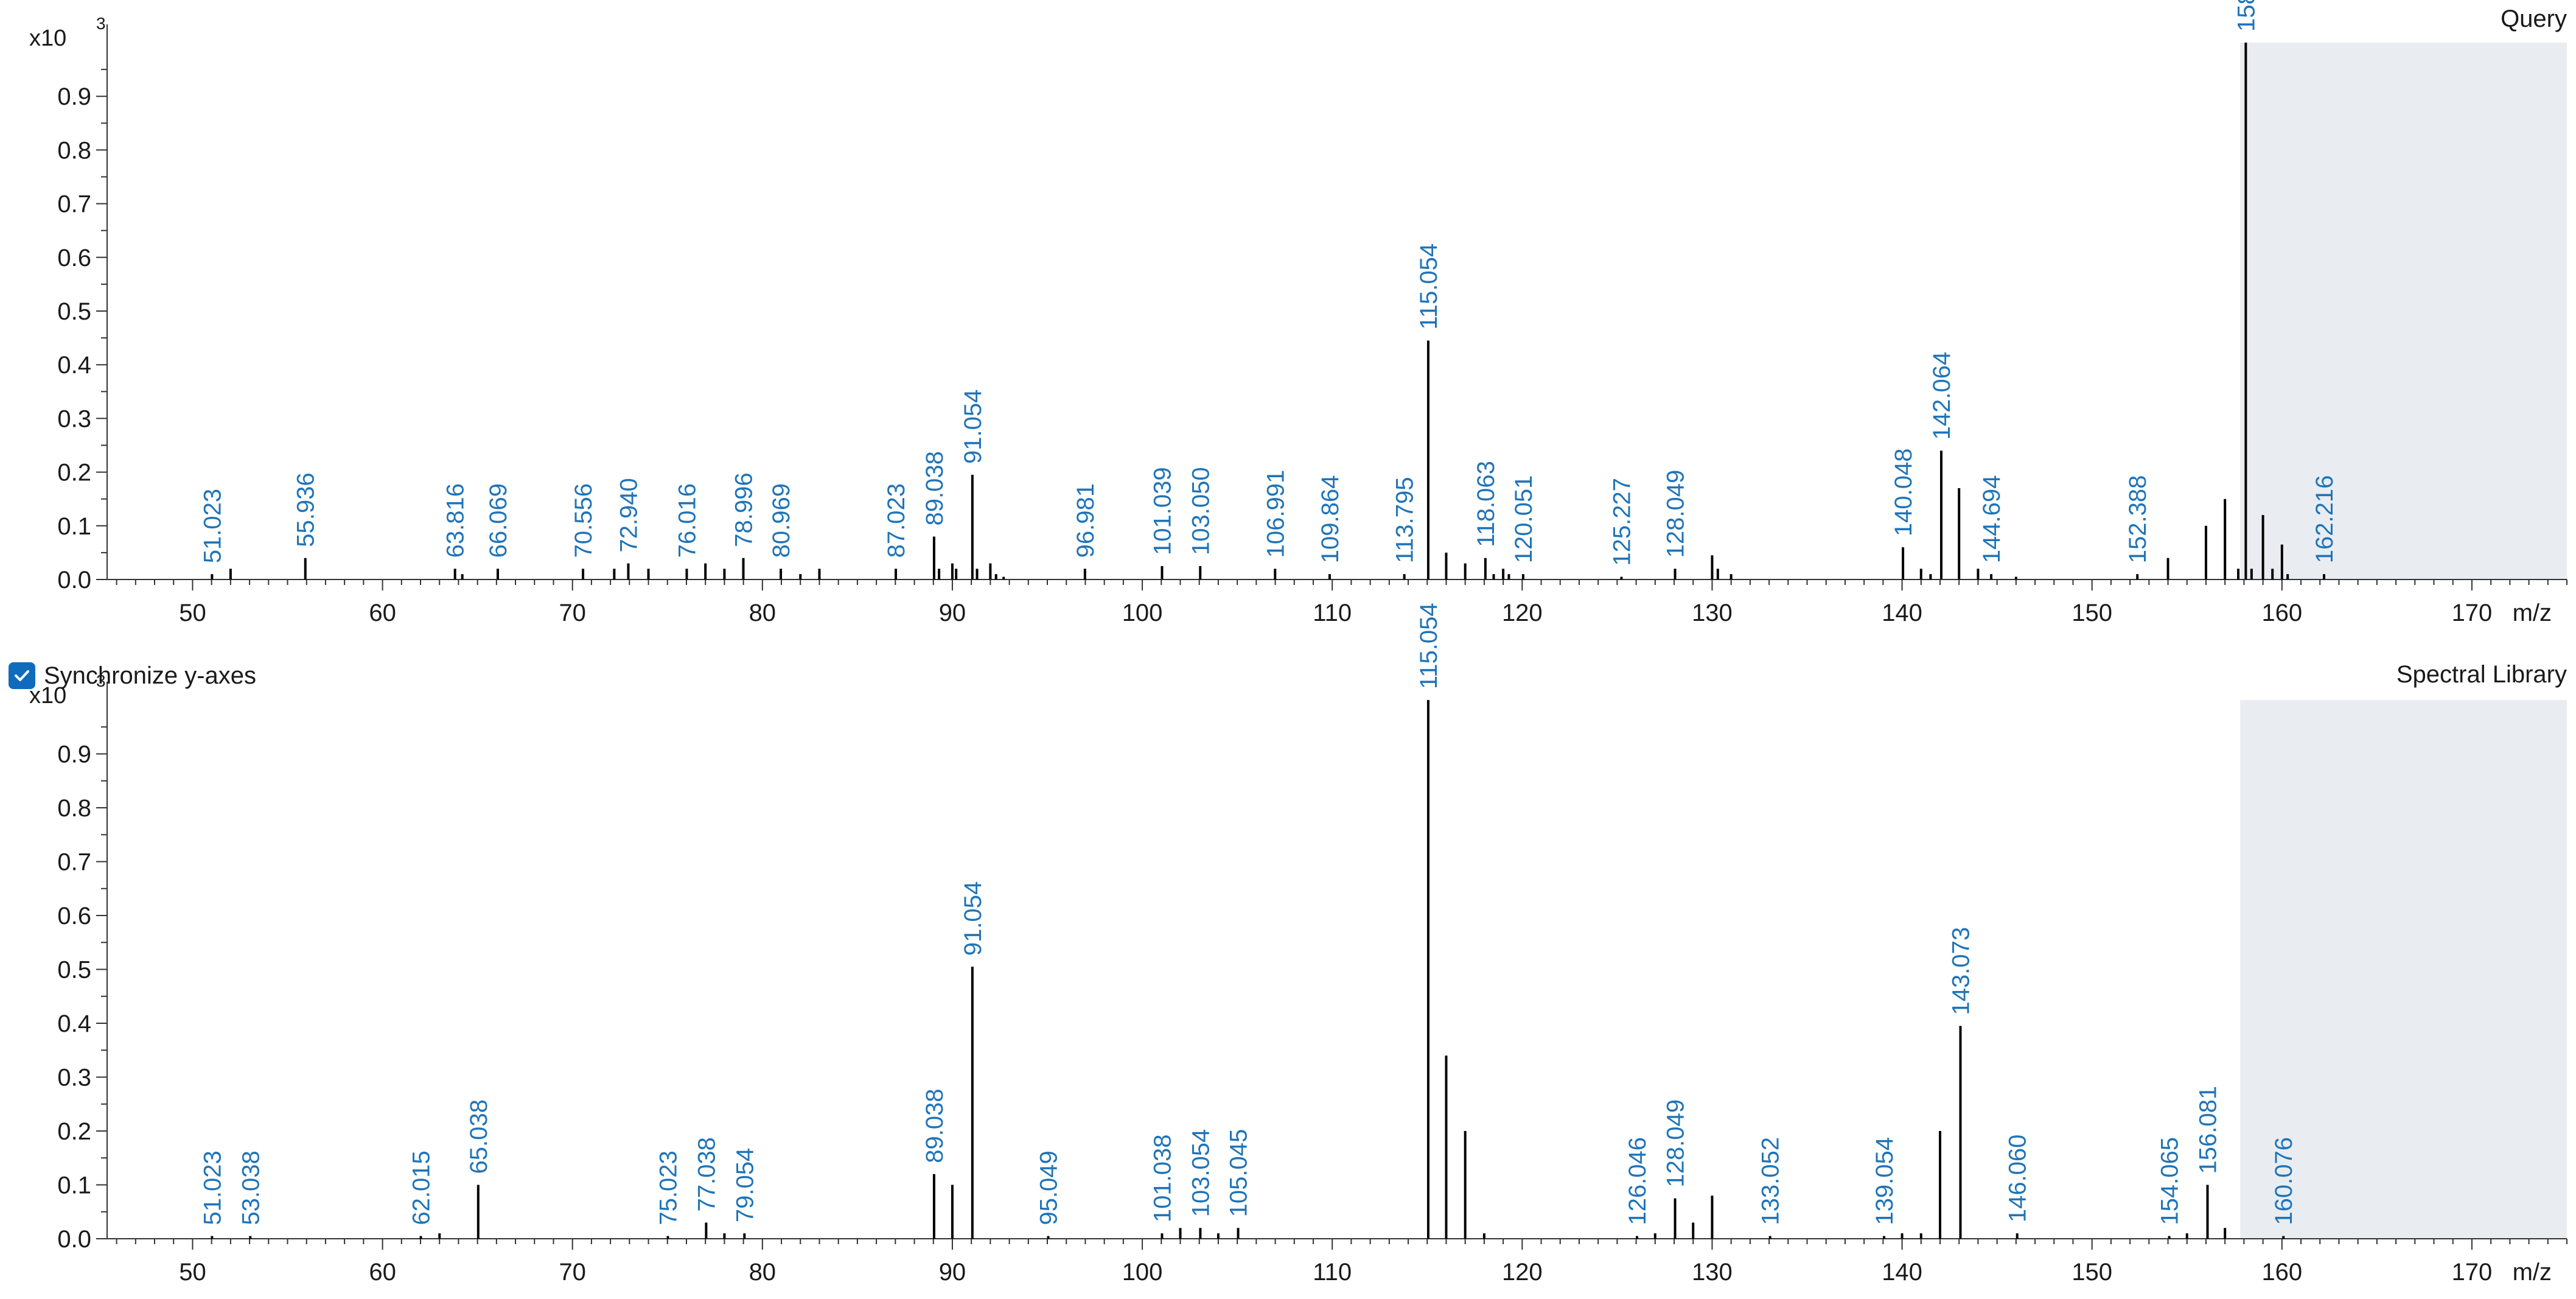 This screenshot has height=1299, width=2576. Describe the element at coordinates (1200, 1173) in the screenshot. I see `peak-label: 103.054` at that location.